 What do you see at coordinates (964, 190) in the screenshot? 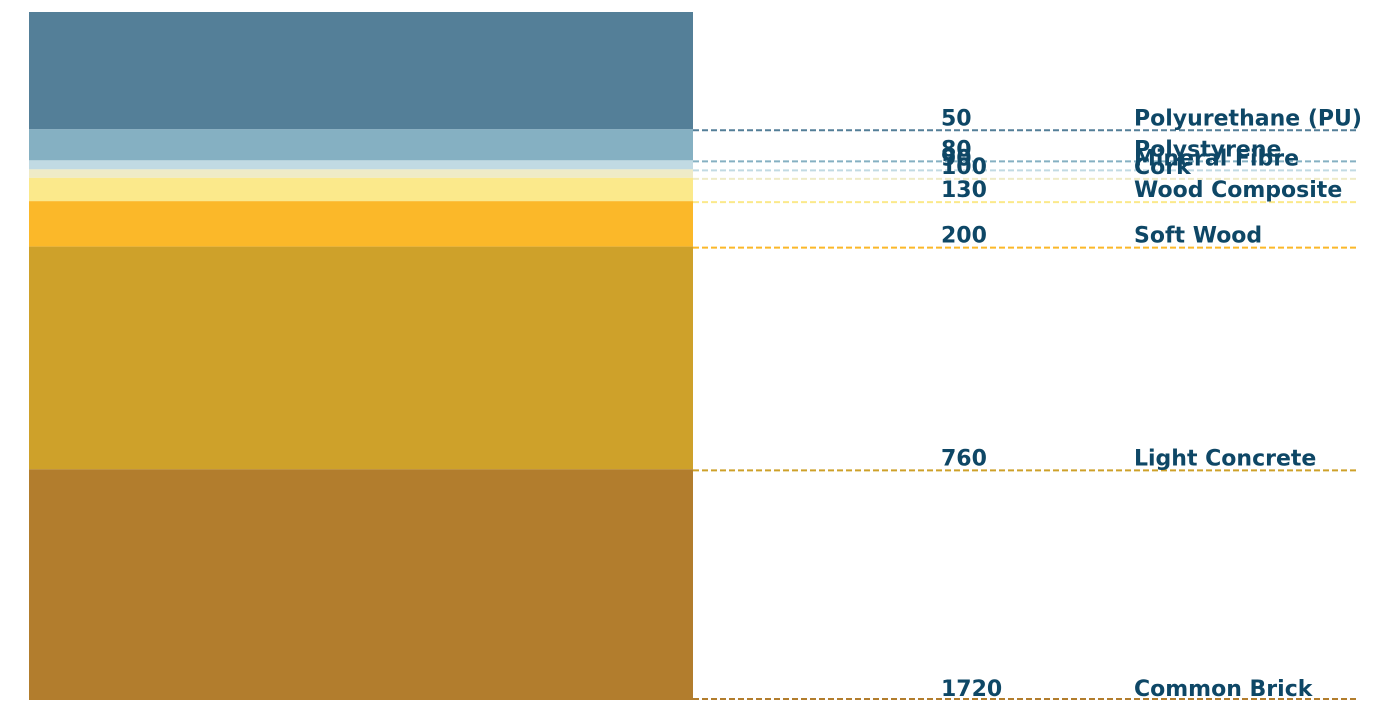
I see `value-label-wood-composite: 130` at bounding box center [964, 190].